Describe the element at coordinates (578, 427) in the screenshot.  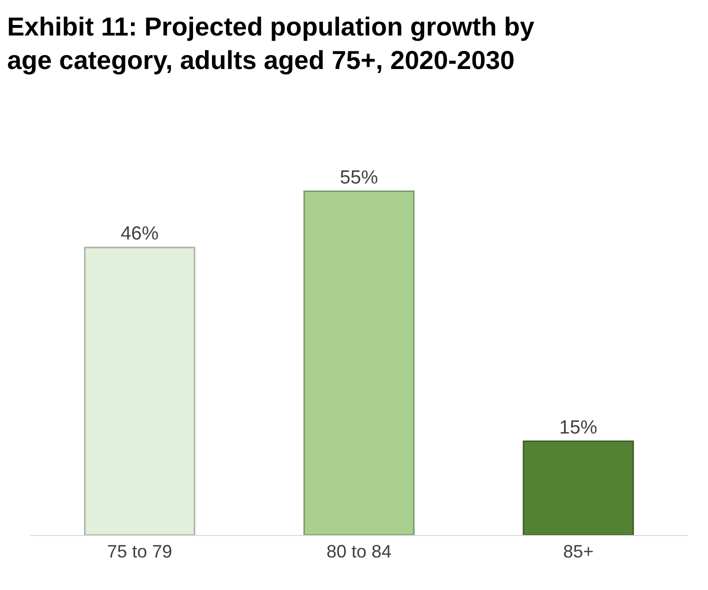
I see `data-label: 15%` at that location.